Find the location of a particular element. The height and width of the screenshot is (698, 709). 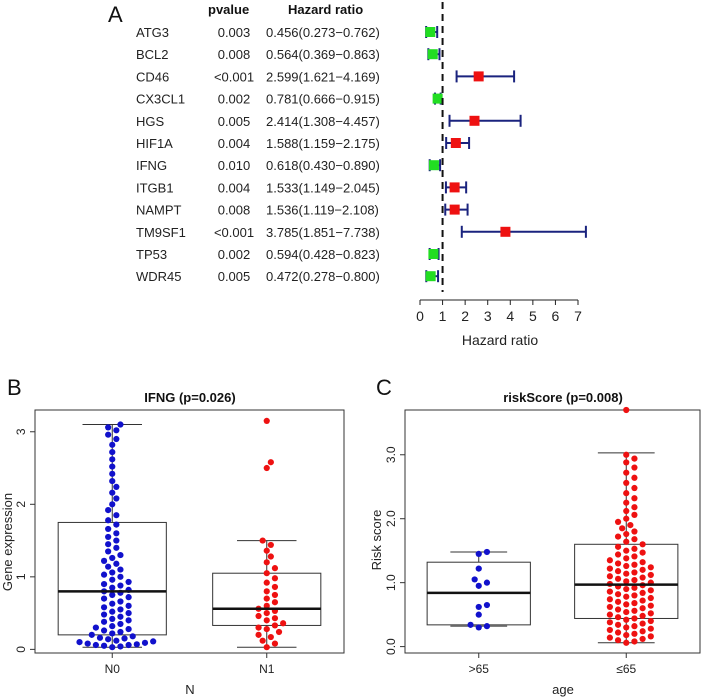

forest-pvalue: 0.005 is located at coordinates (234, 276).